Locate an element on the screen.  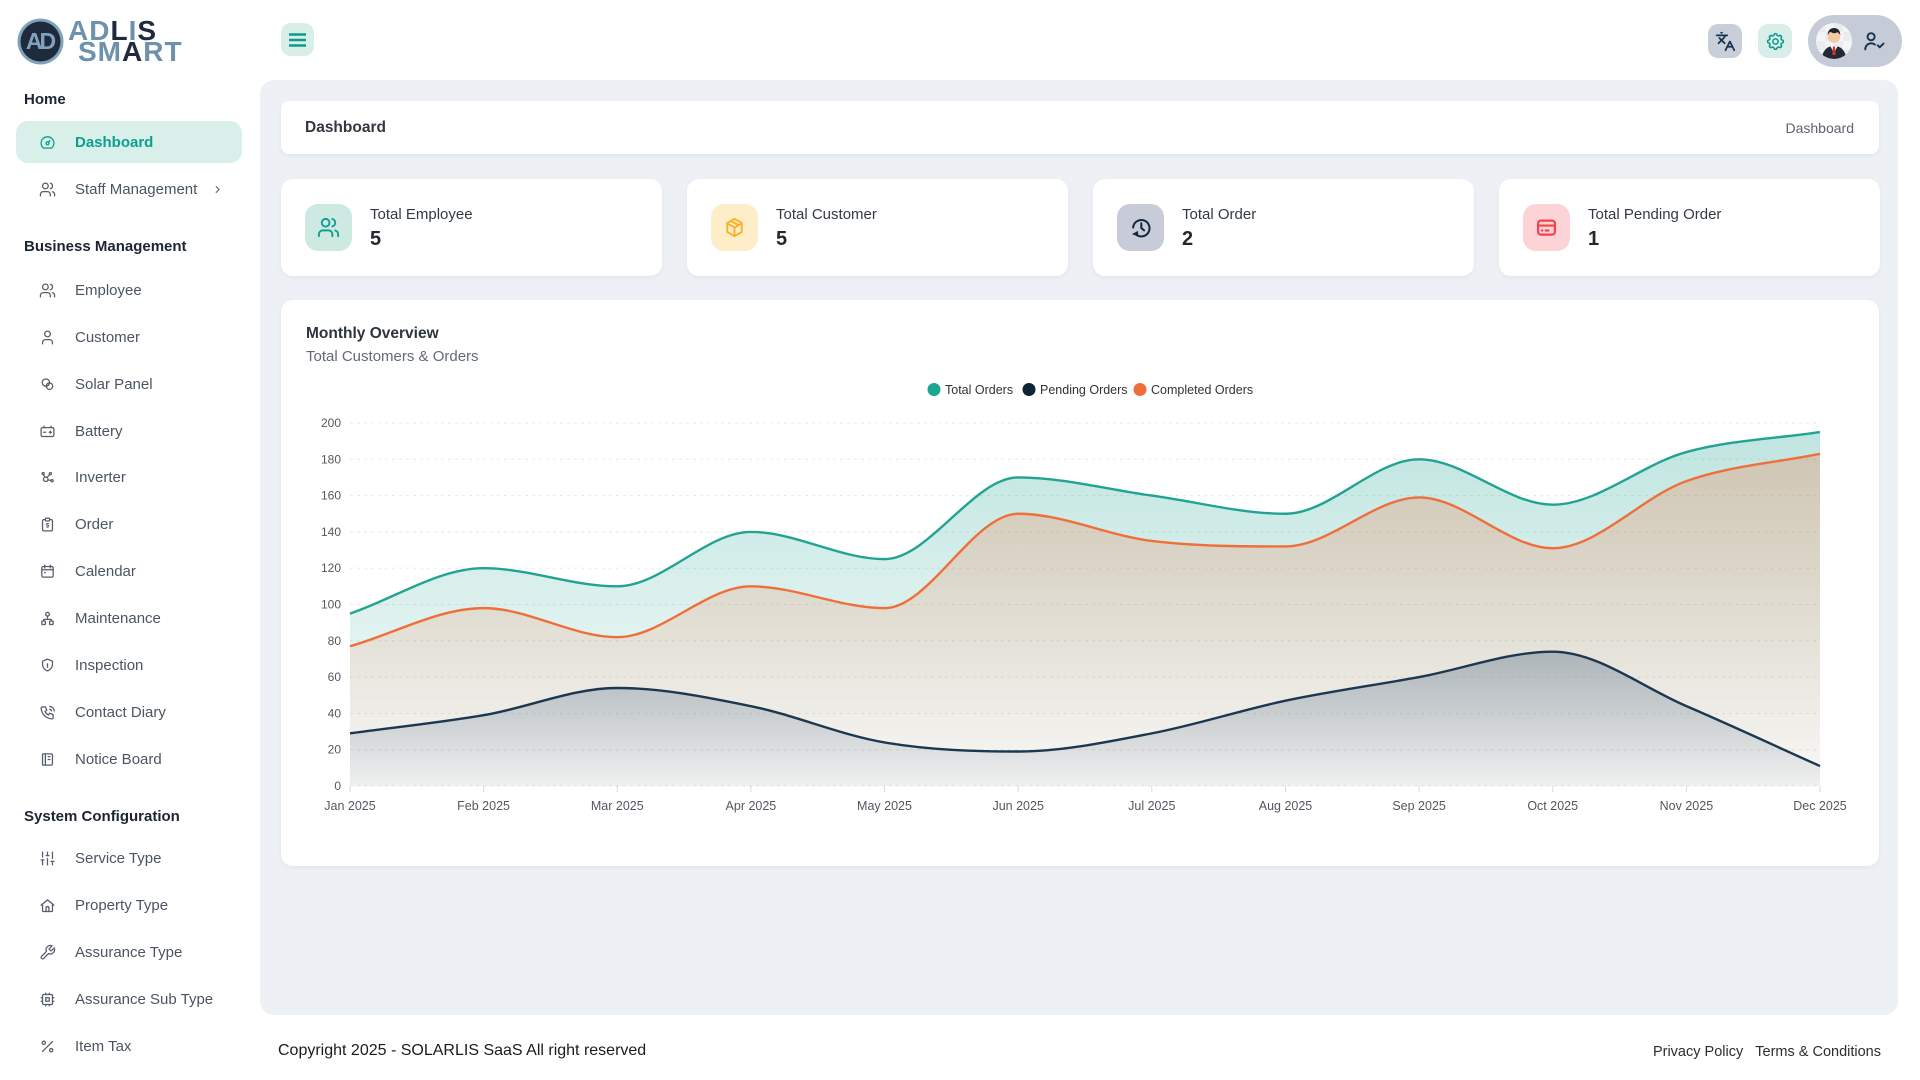
svg-text: Aug 2025 is located at coordinates (1286, 806).